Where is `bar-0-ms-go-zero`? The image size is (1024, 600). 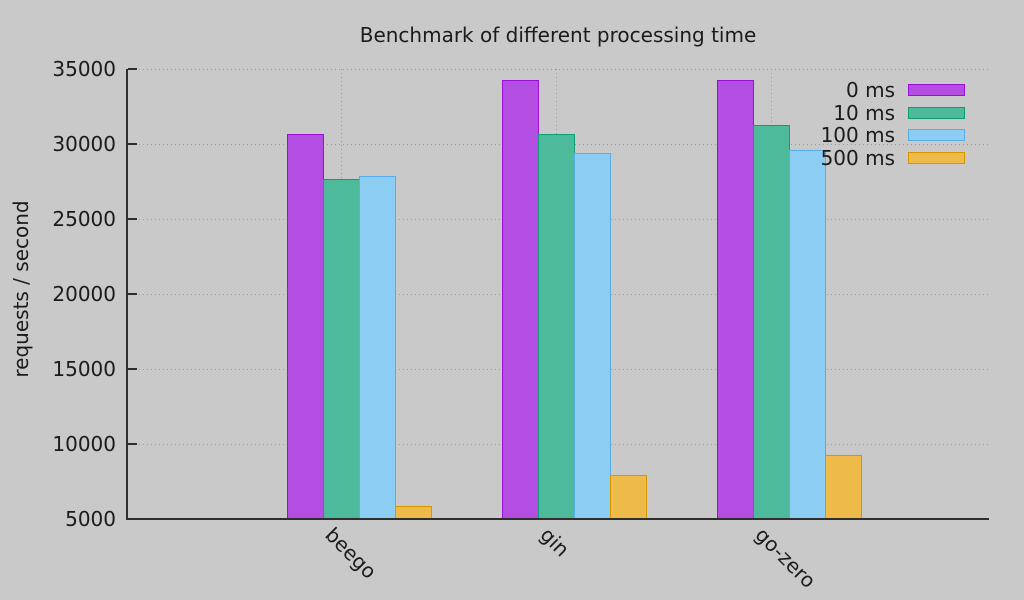 bar-0-ms-go-zero is located at coordinates (735, 299).